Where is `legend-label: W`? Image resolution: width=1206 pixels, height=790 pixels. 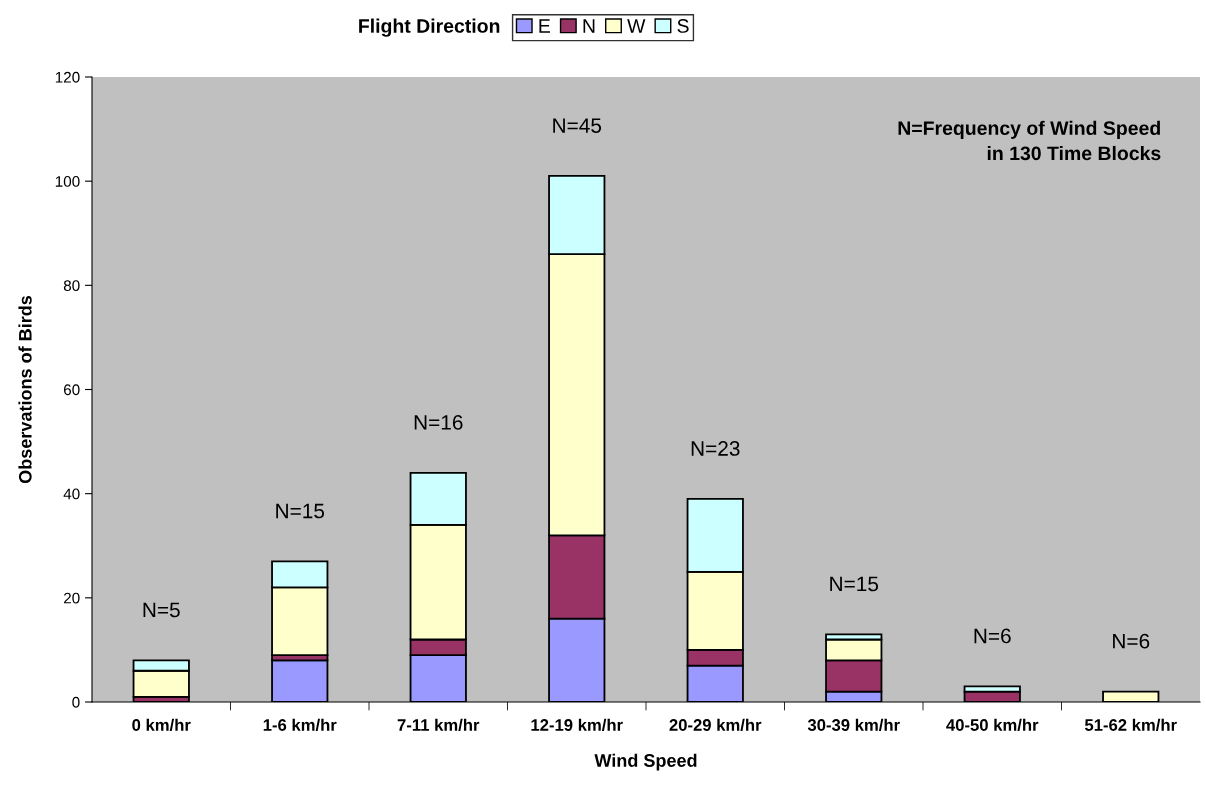
legend-label: W is located at coordinates (636, 26).